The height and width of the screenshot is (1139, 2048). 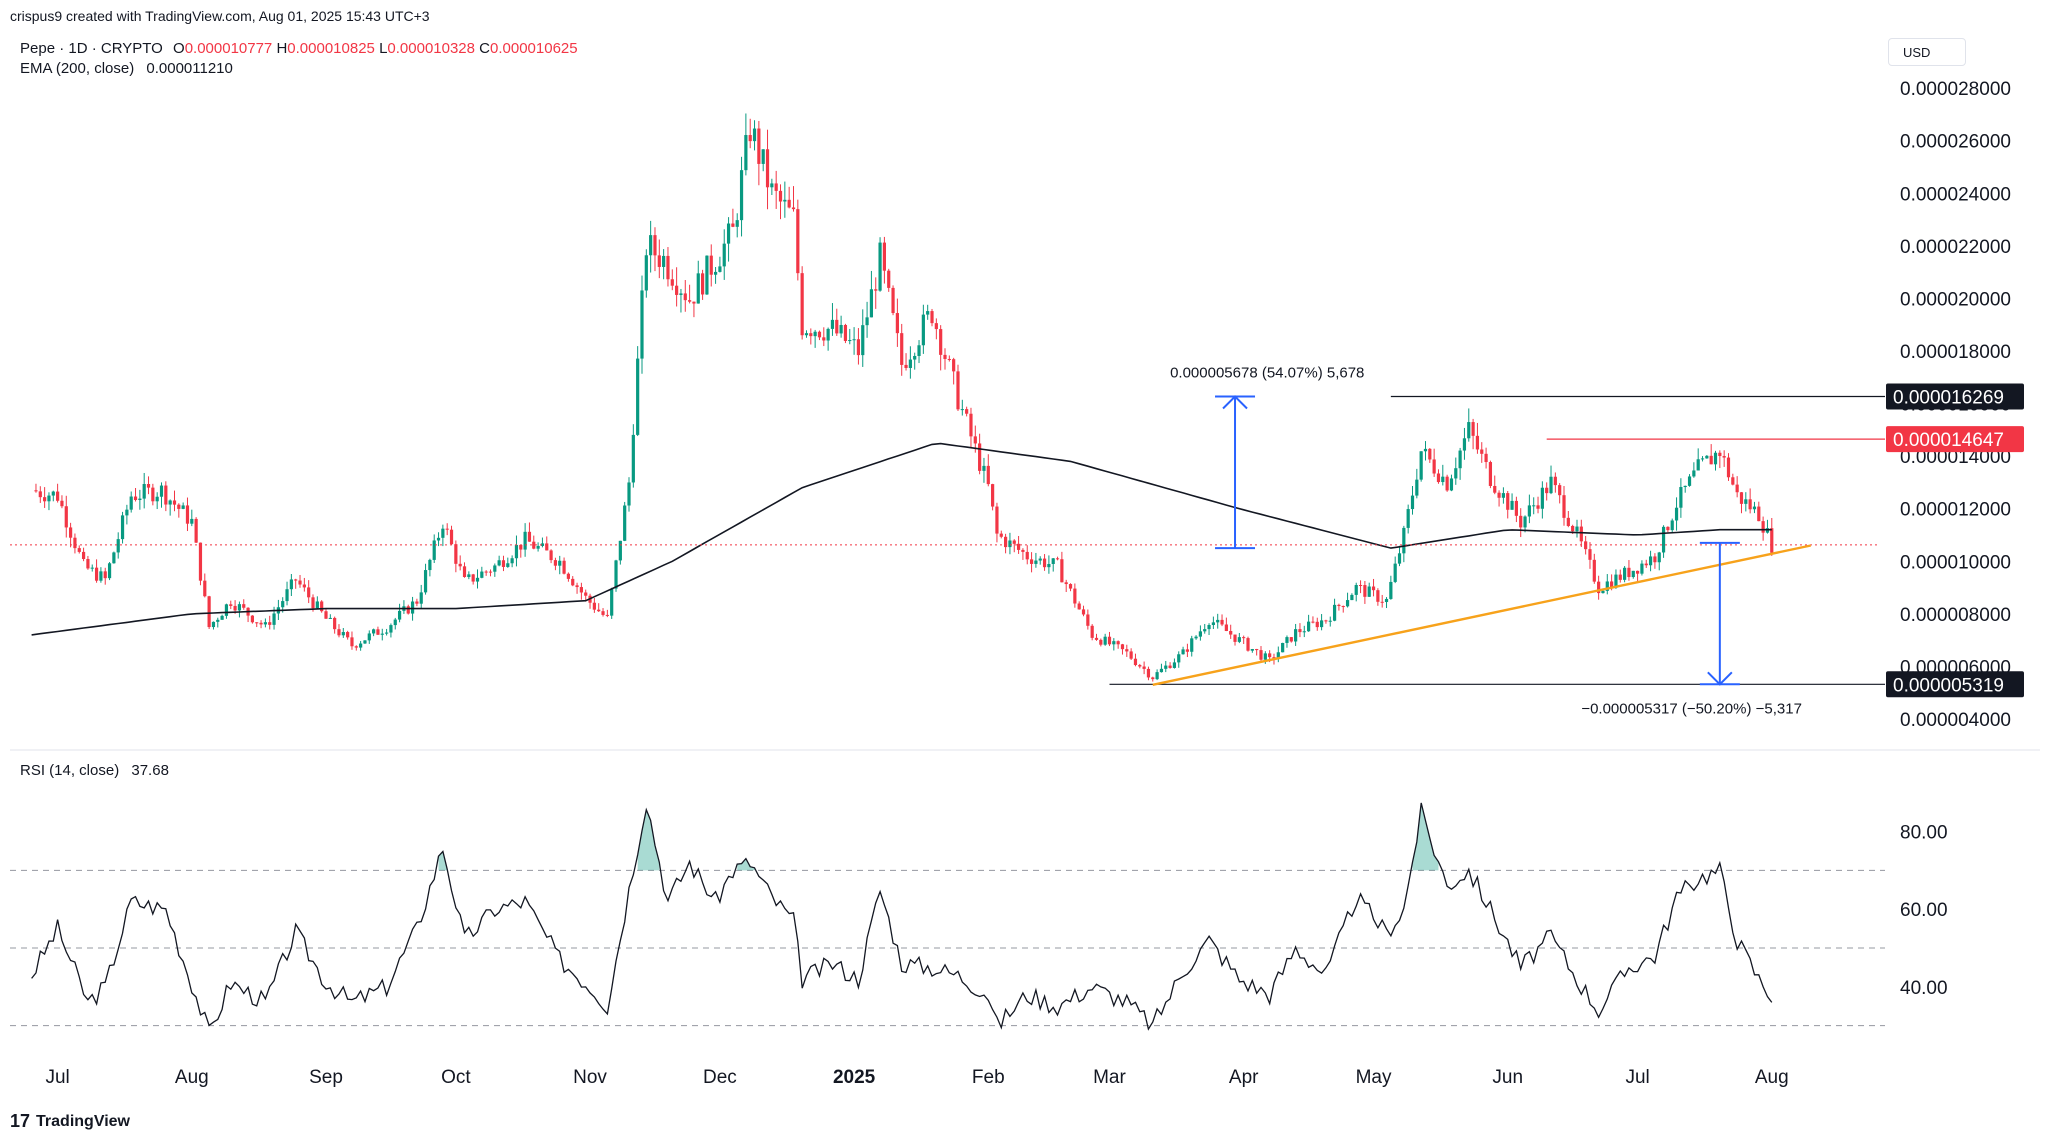 What do you see at coordinates (1772, 1077) in the screenshot?
I see `time-axis-tick: Aug` at bounding box center [1772, 1077].